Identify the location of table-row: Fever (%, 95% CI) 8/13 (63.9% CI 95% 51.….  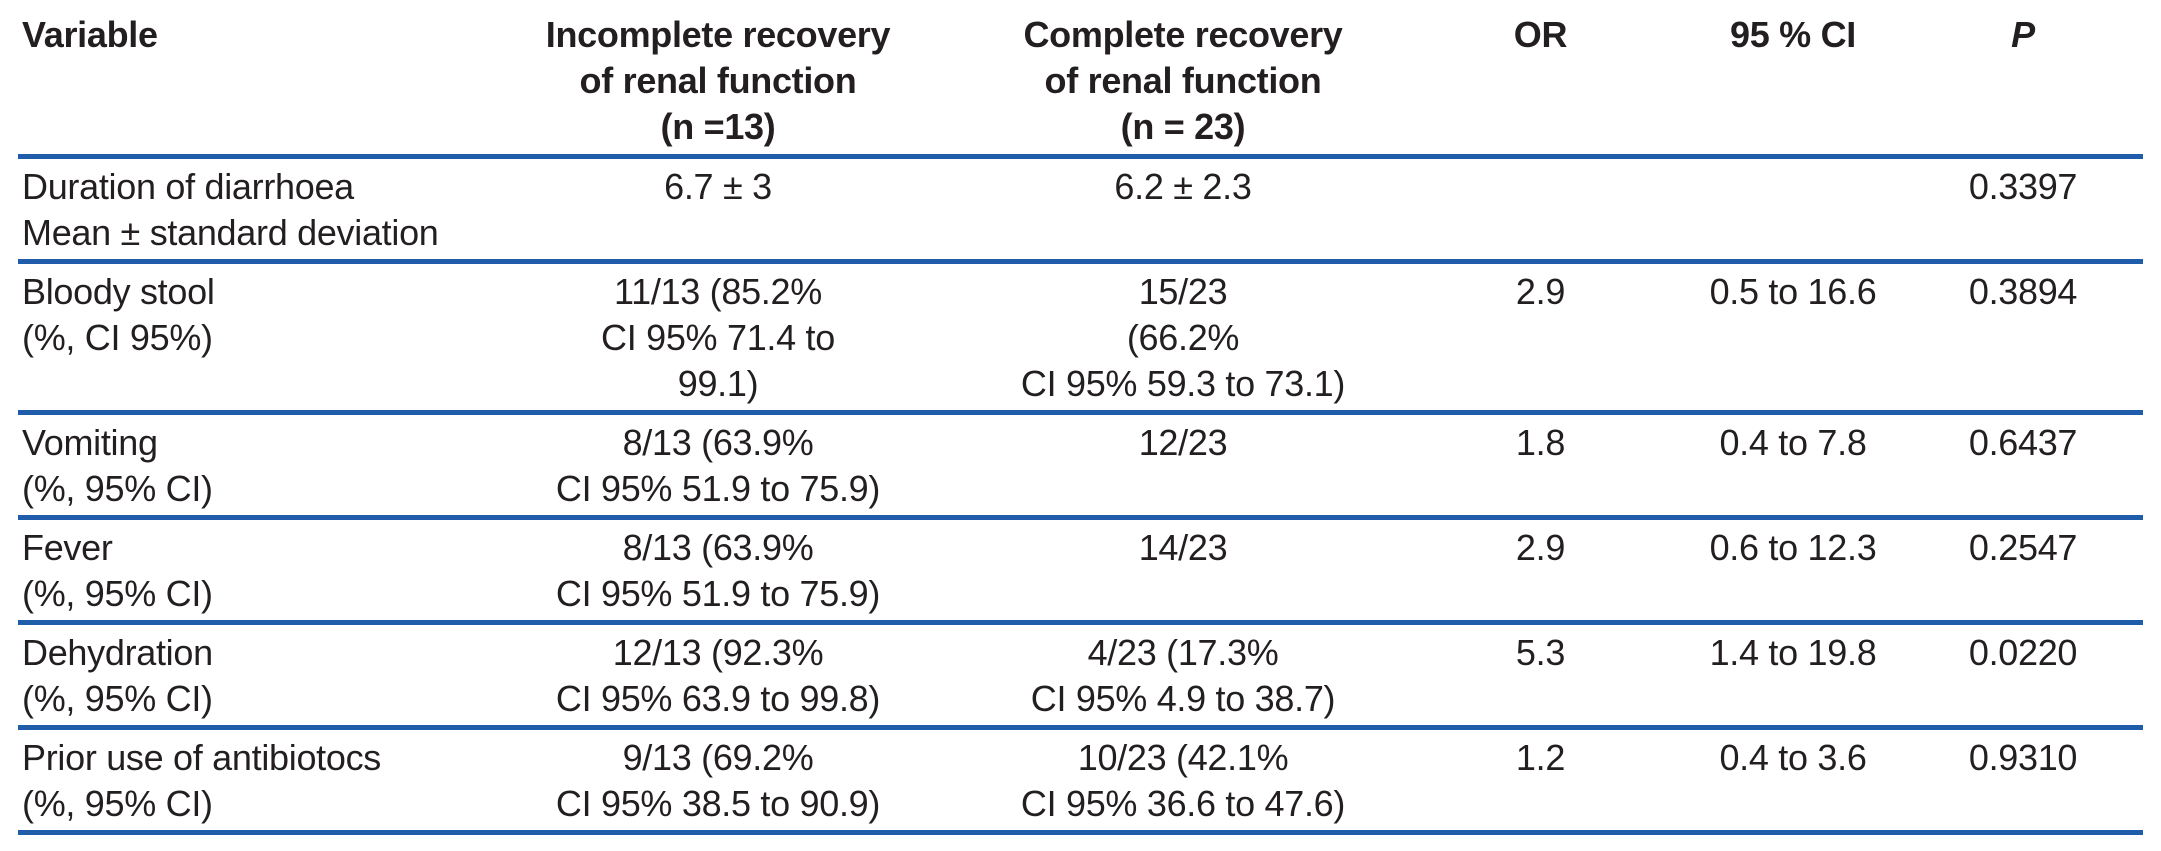
(1080, 571).